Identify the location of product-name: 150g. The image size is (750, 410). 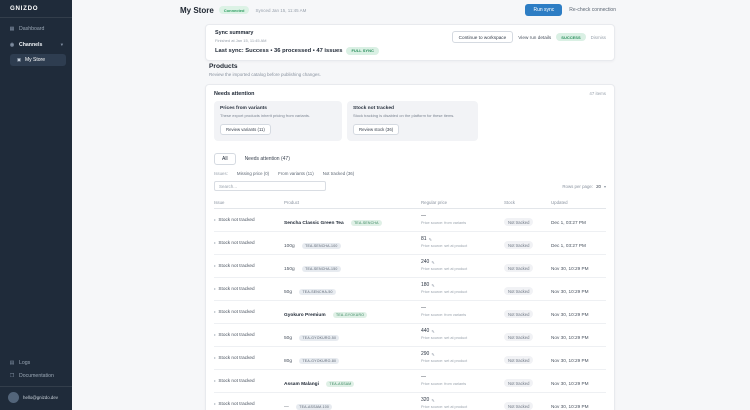
(289, 269).